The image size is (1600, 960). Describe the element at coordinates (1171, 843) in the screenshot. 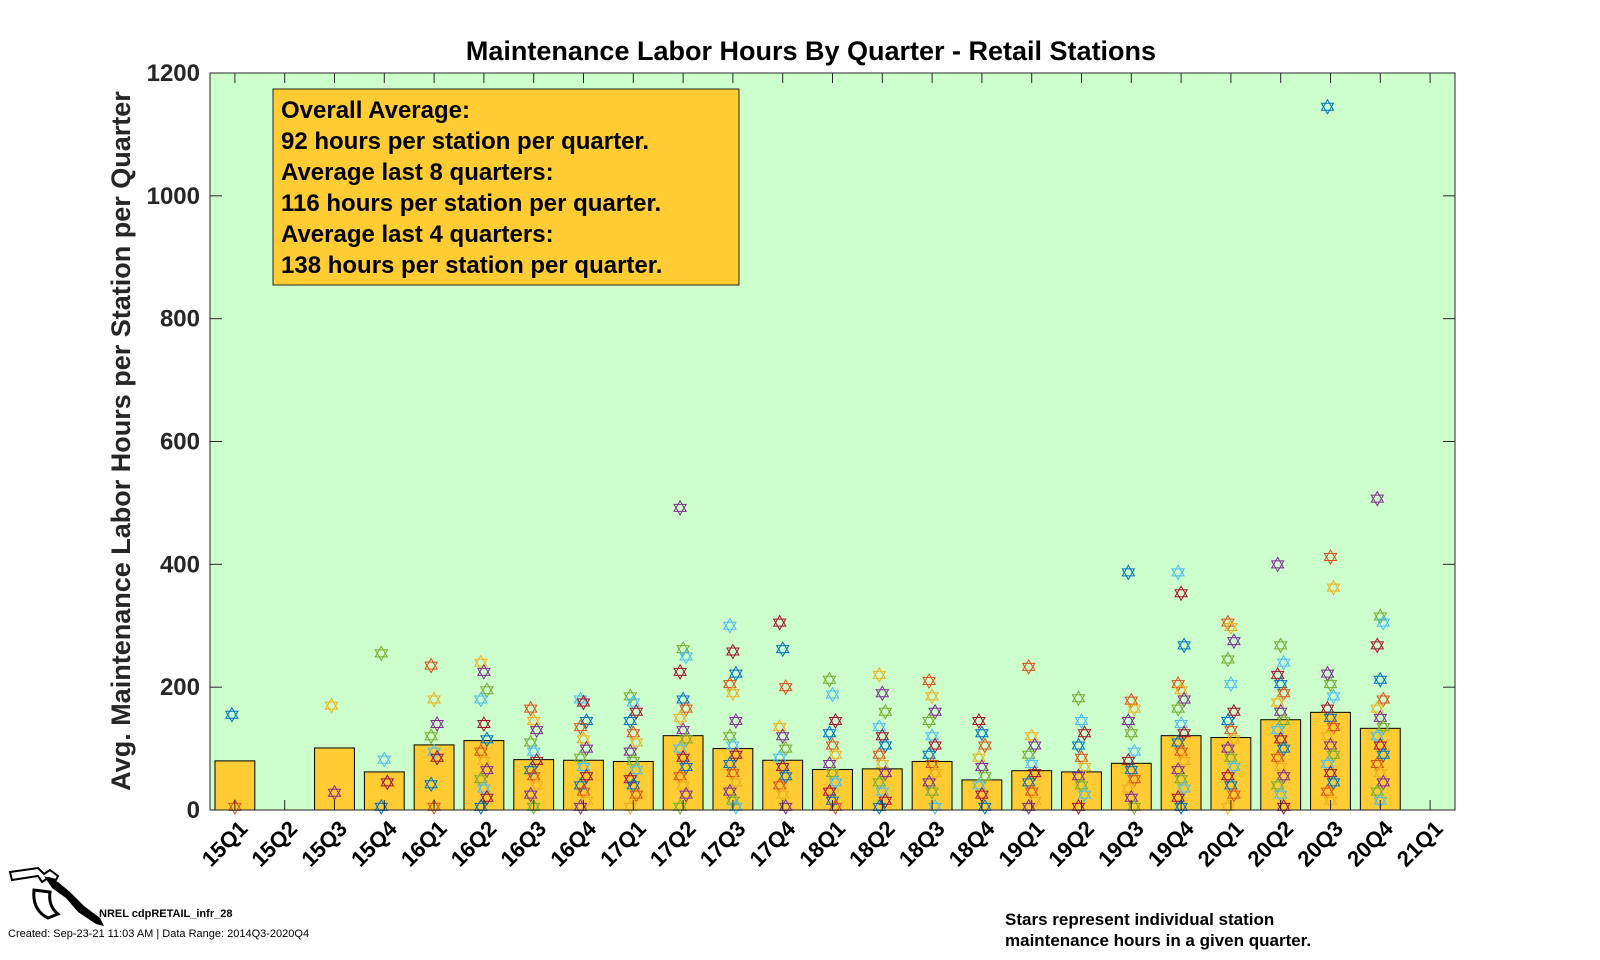

I see `x-tick-label: 19Q4` at that location.